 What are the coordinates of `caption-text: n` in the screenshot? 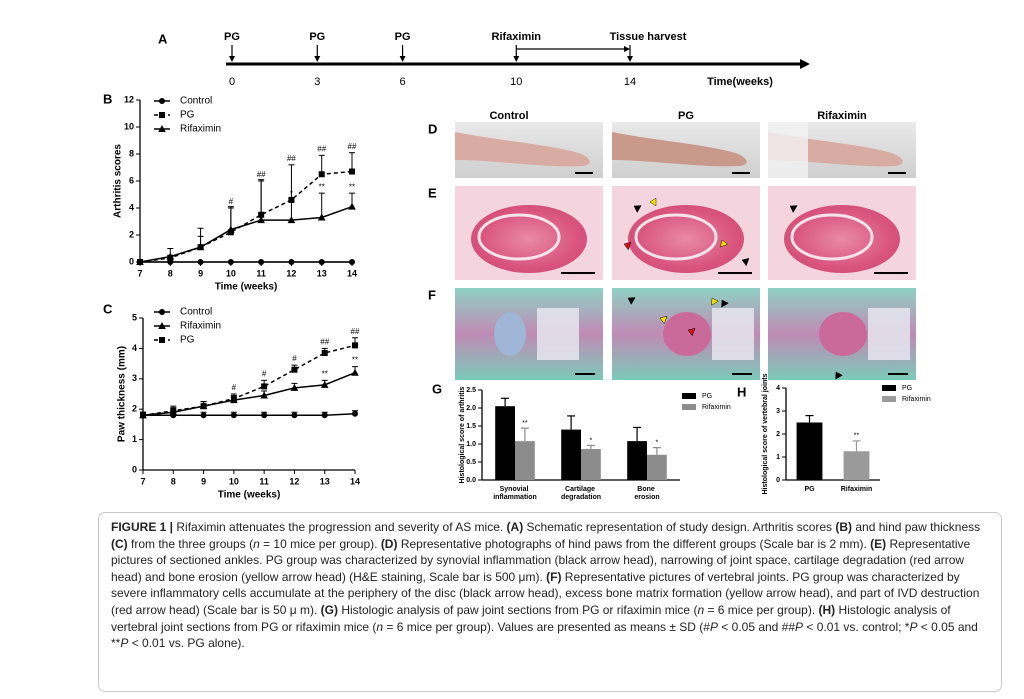 It's located at (380, 626).